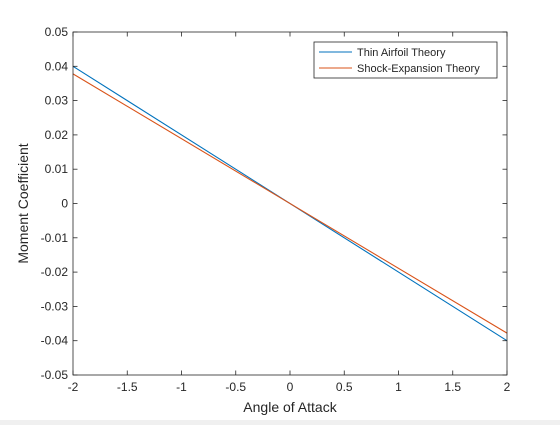 The width and height of the screenshot is (560, 425). Describe the element at coordinates (57, 101) in the screenshot. I see `y-tick-label: 0.03` at that location.